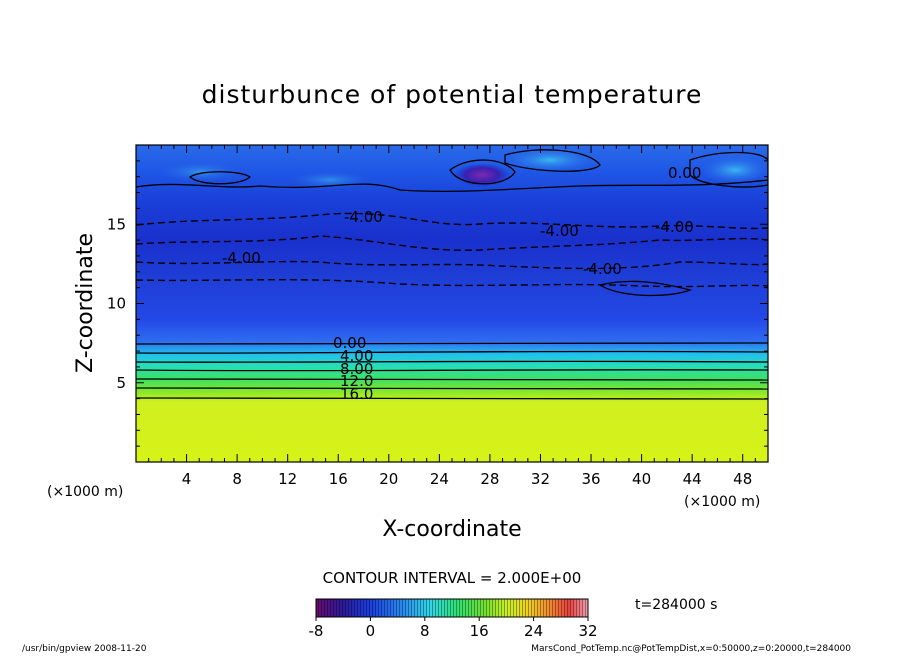  Describe the element at coordinates (453, 628) in the screenshot. I see `colorbar-ticks: -8 0 8 16 24 32` at that location.